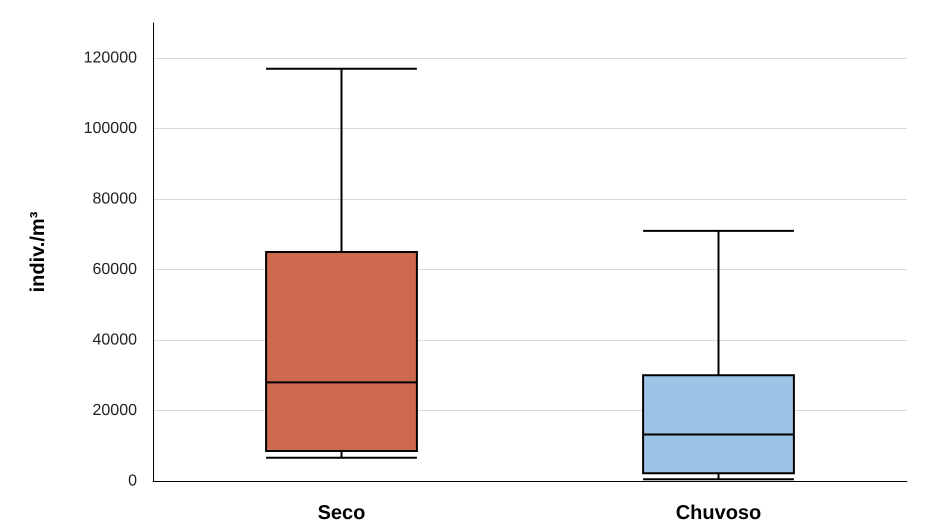 Image resolution: width=927 pixels, height=531 pixels. Describe the element at coordinates (38, 251) in the screenshot. I see `y-axis-title: indiv./m³` at that location.